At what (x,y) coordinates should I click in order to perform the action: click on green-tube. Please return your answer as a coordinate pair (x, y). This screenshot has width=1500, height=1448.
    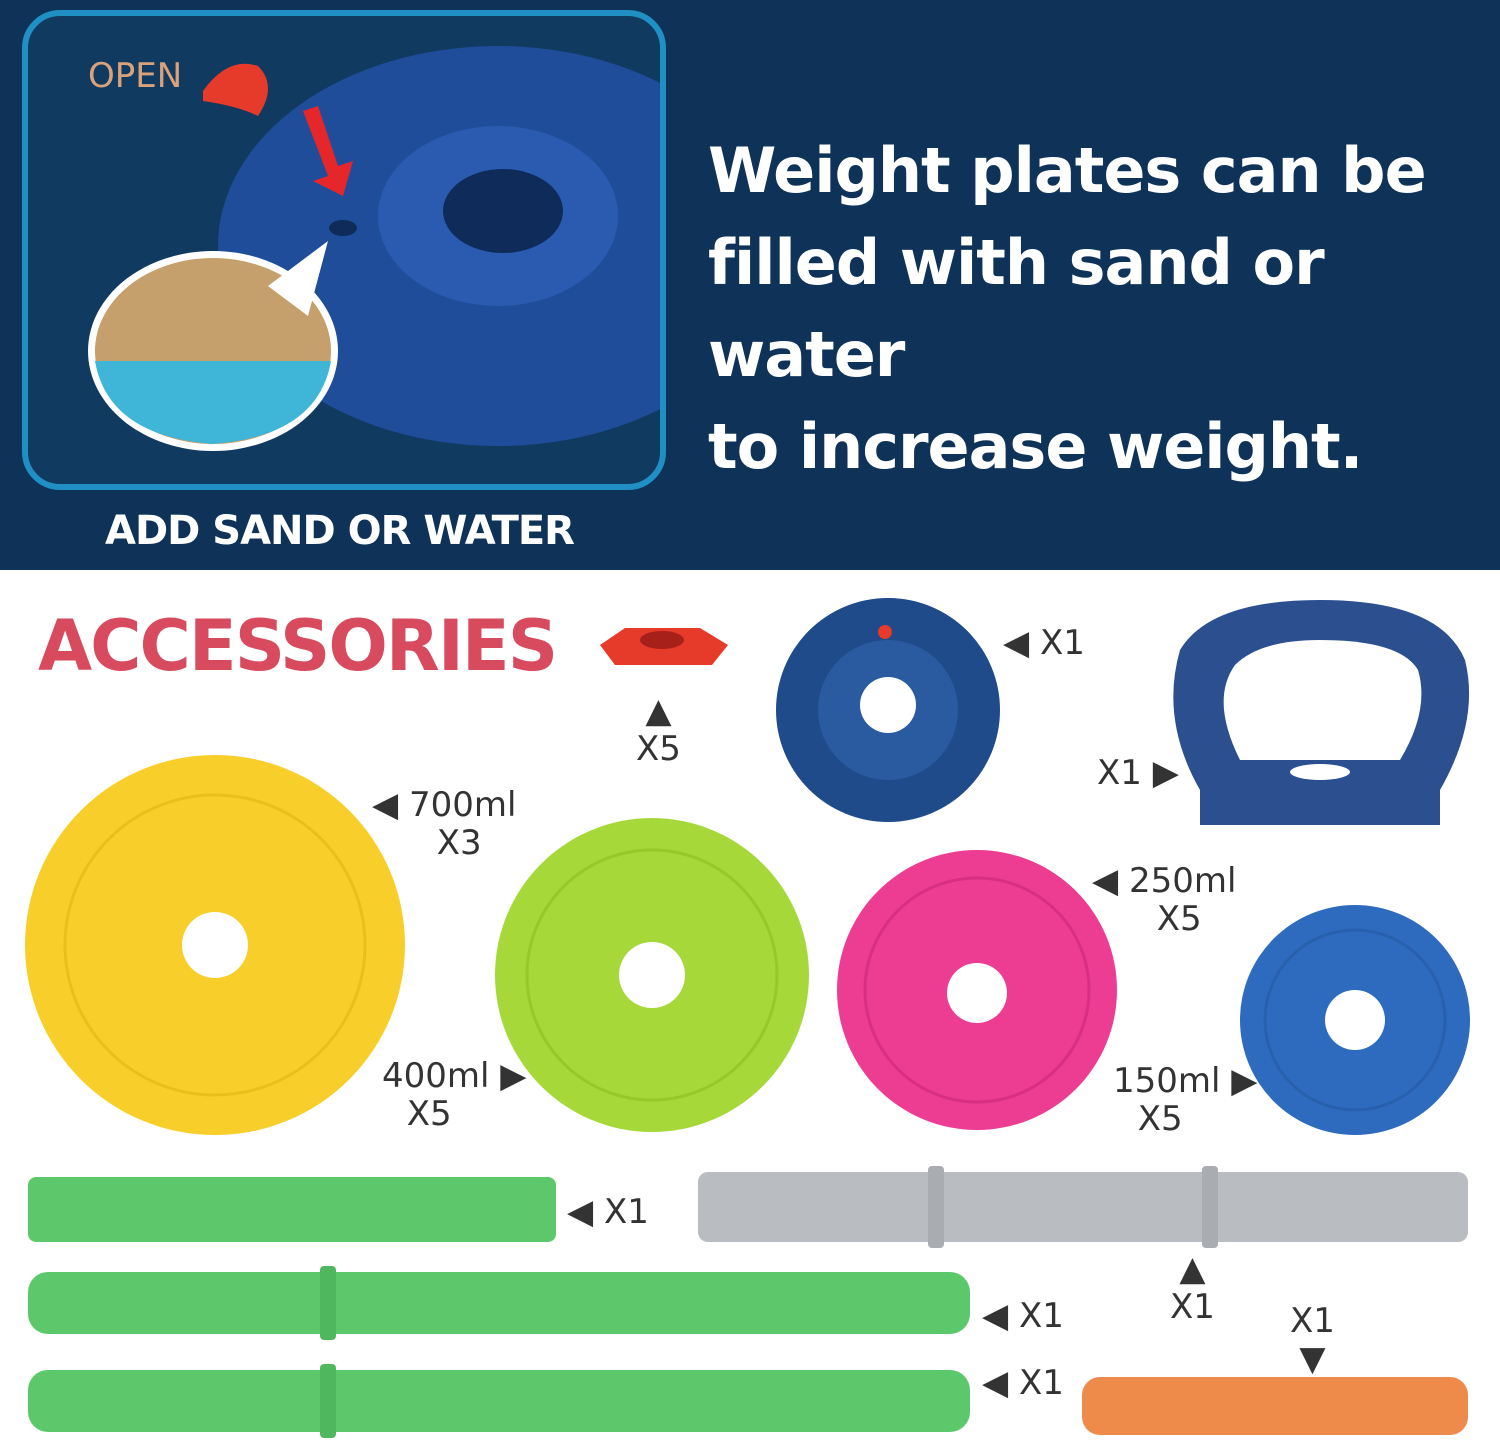
    Looking at the image, I should click on (292, 1209).